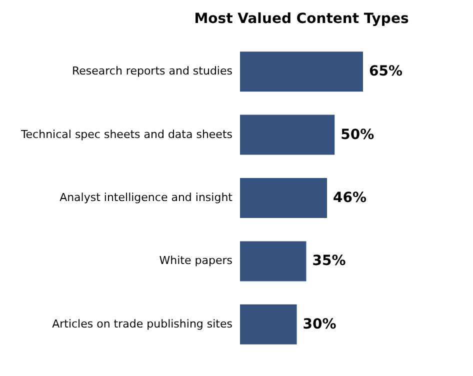  Describe the element at coordinates (152, 71) in the screenshot. I see `y-tick-label: Research reports and studies` at that location.